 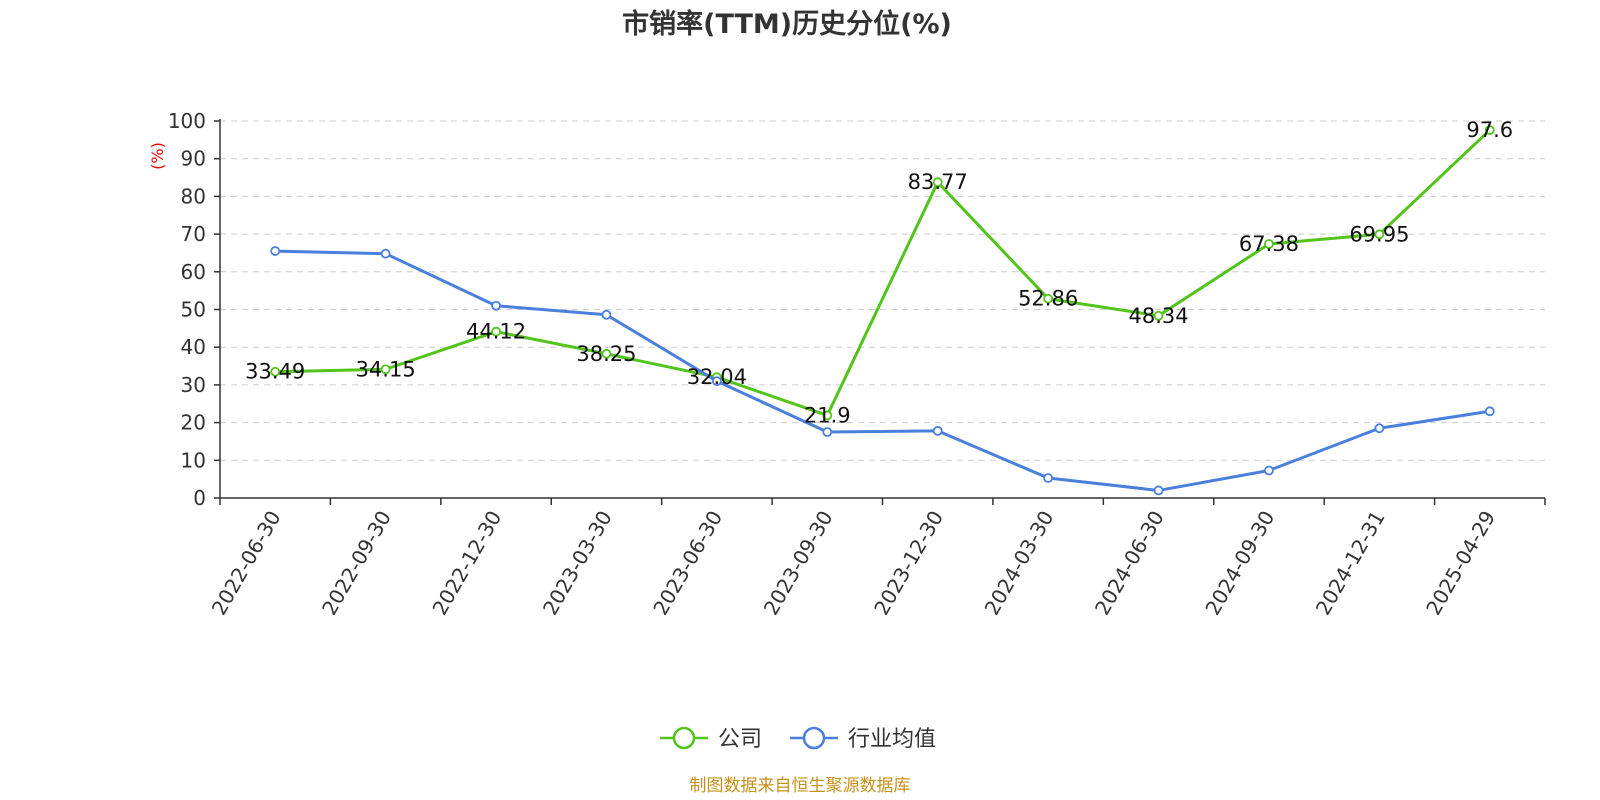 What do you see at coordinates (199, 498) in the screenshot?
I see `y-tick-label-0: 0` at bounding box center [199, 498].